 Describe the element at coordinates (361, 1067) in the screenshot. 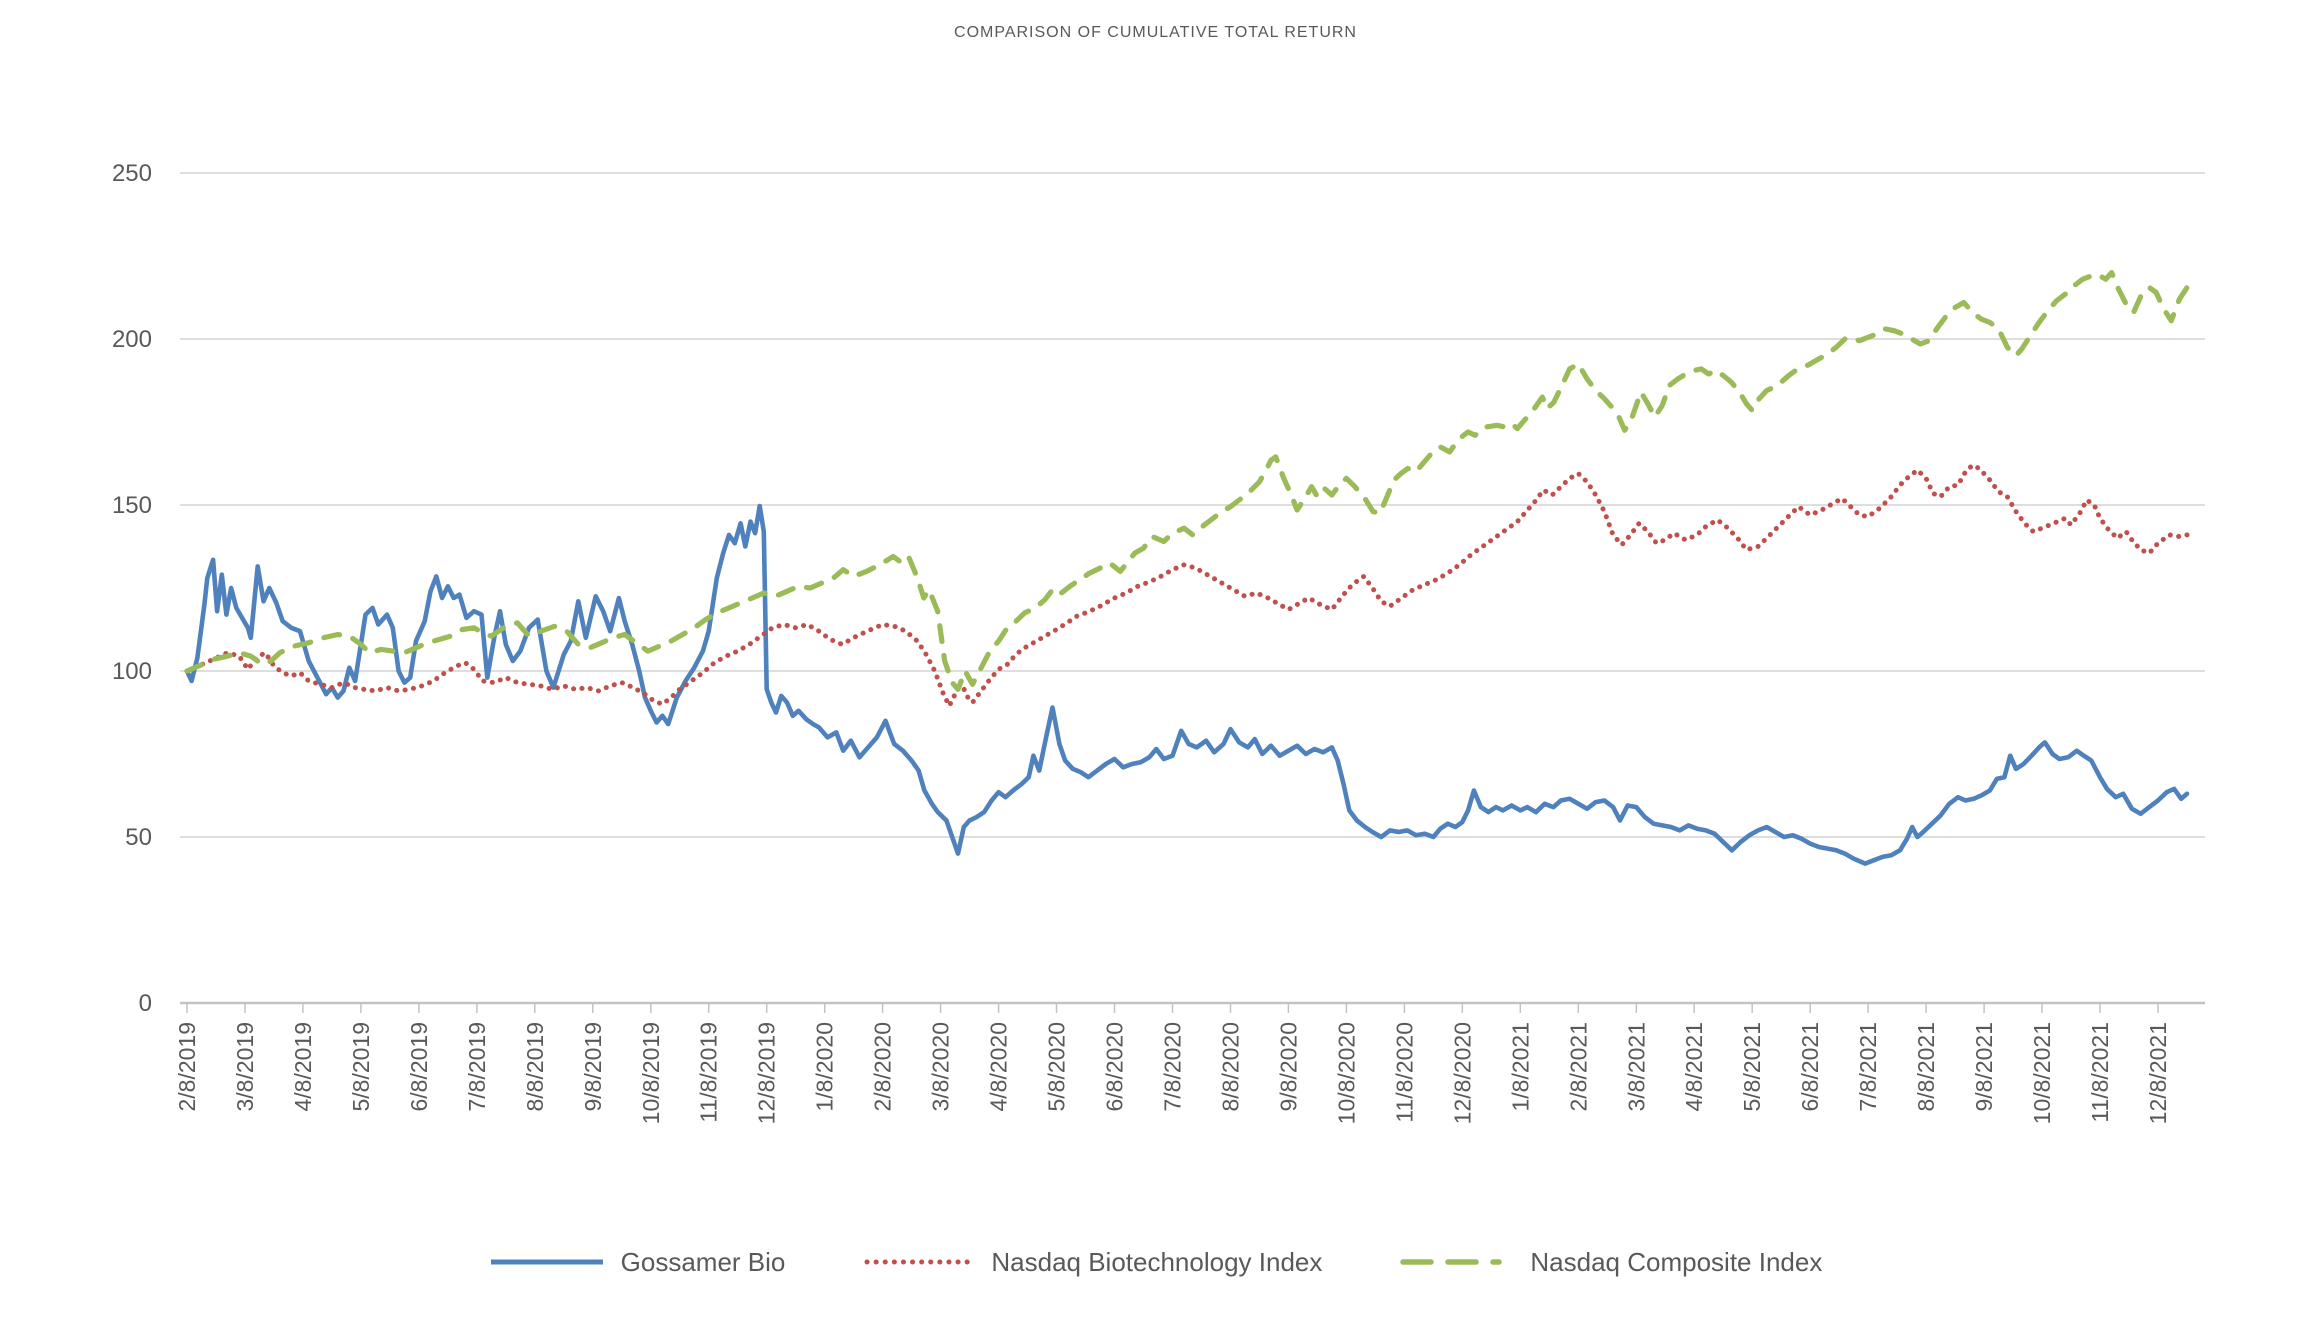

I see `svg-text: 5/8/2019` at that location.